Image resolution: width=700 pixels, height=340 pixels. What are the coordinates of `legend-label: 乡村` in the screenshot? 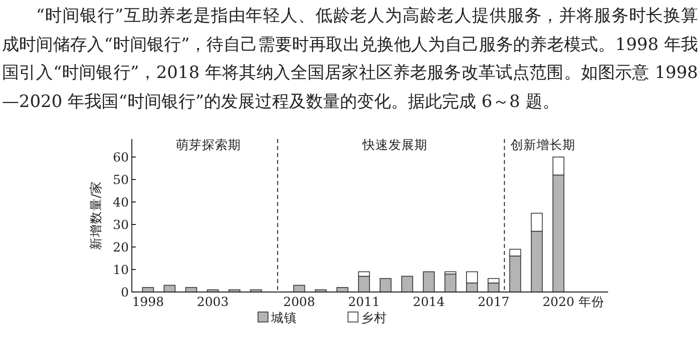 It's located at (374, 317).